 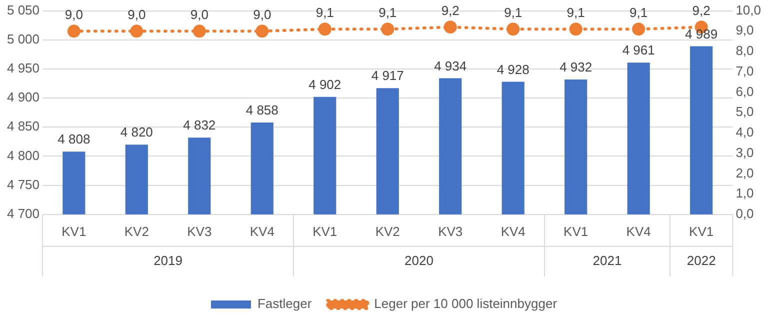 What do you see at coordinates (199, 125) in the screenshot?
I see `data-label: 4 832` at bounding box center [199, 125].